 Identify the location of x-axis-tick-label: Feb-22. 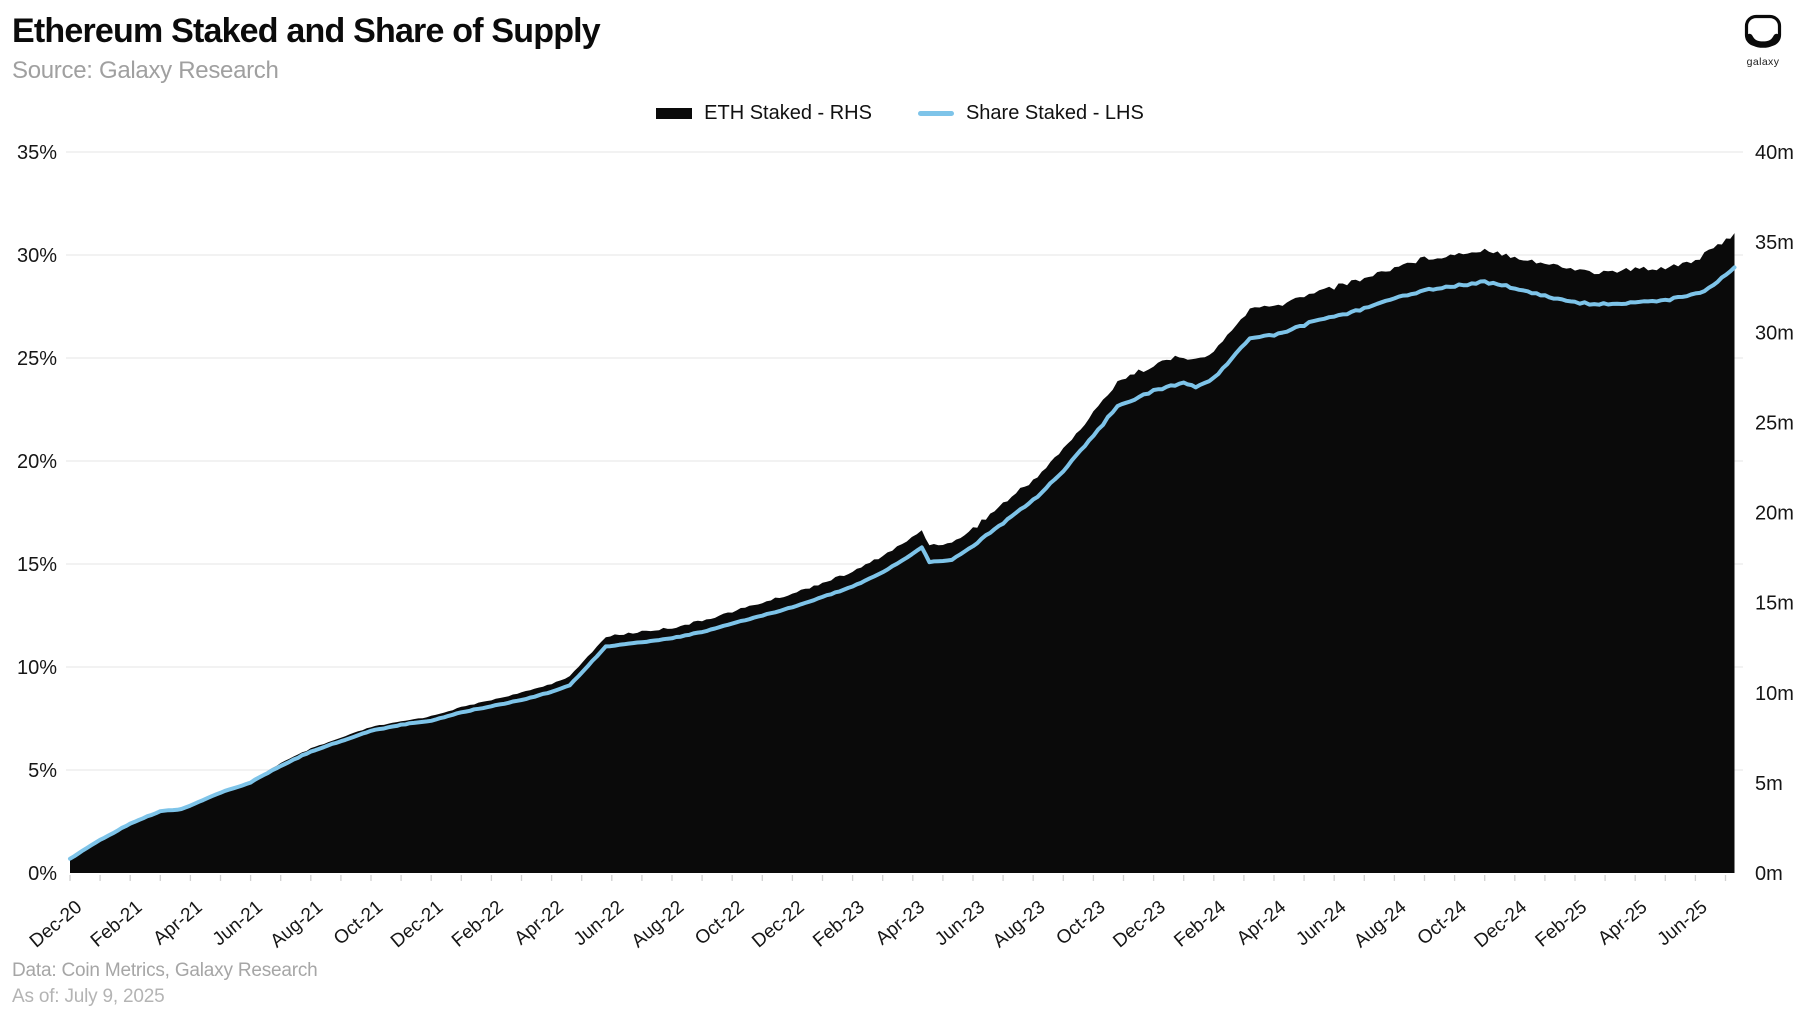
(478, 924).